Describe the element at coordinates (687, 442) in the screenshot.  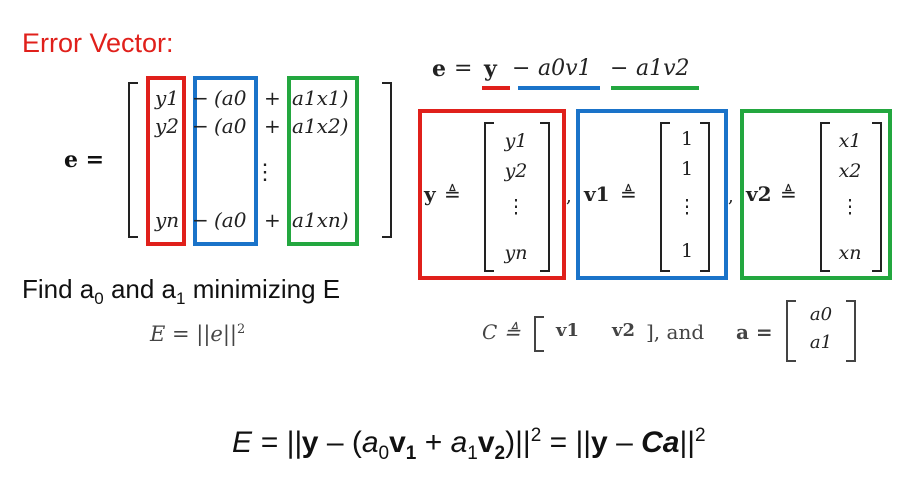
I see `eq-close2: ||` at that location.